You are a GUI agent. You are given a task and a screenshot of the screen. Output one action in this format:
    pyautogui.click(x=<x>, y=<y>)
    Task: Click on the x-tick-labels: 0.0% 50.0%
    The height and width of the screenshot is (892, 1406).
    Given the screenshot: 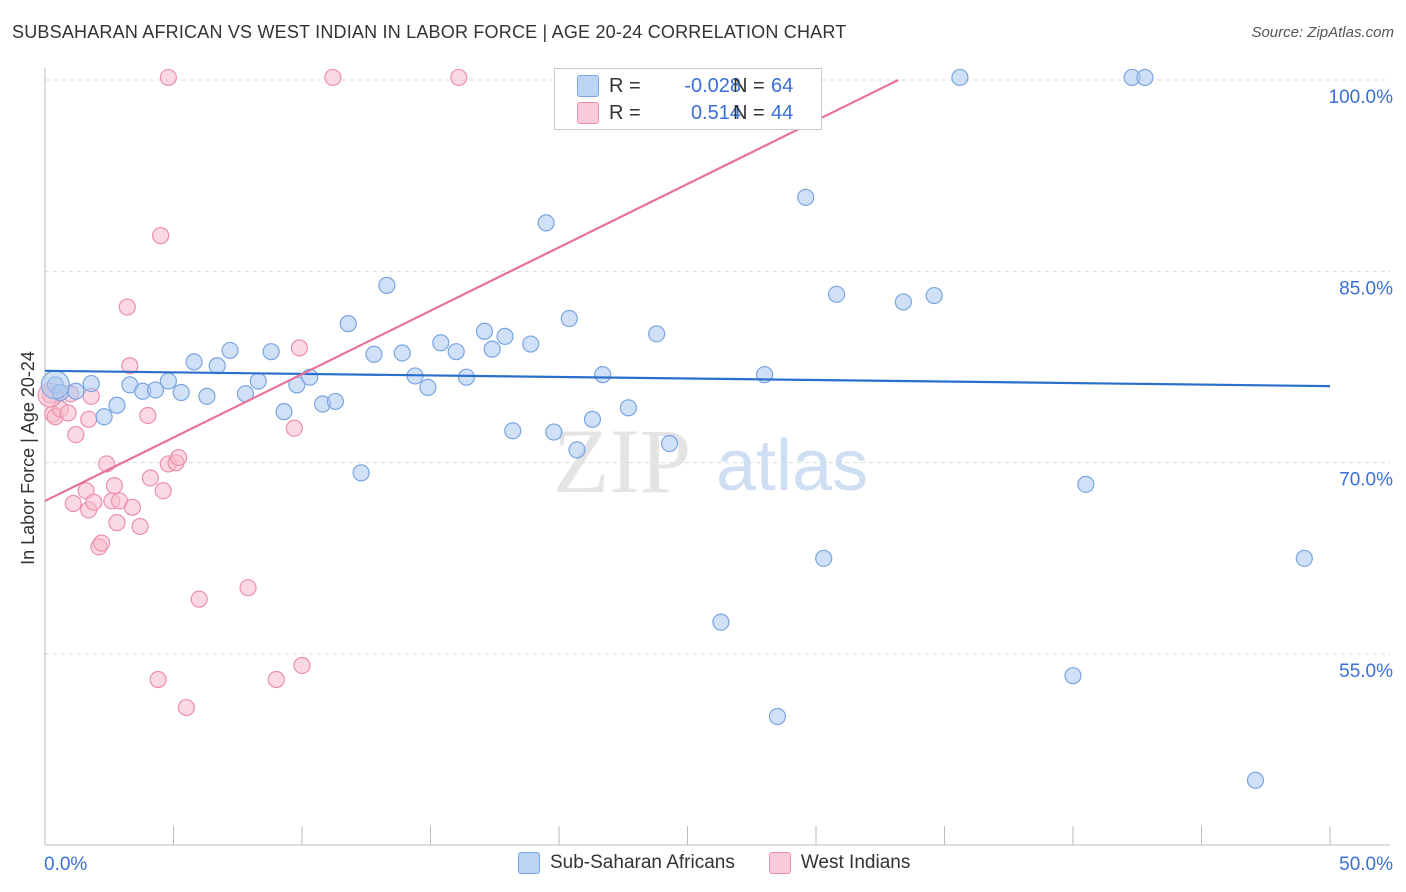 What is the action you would take?
    pyautogui.click(x=718, y=864)
    